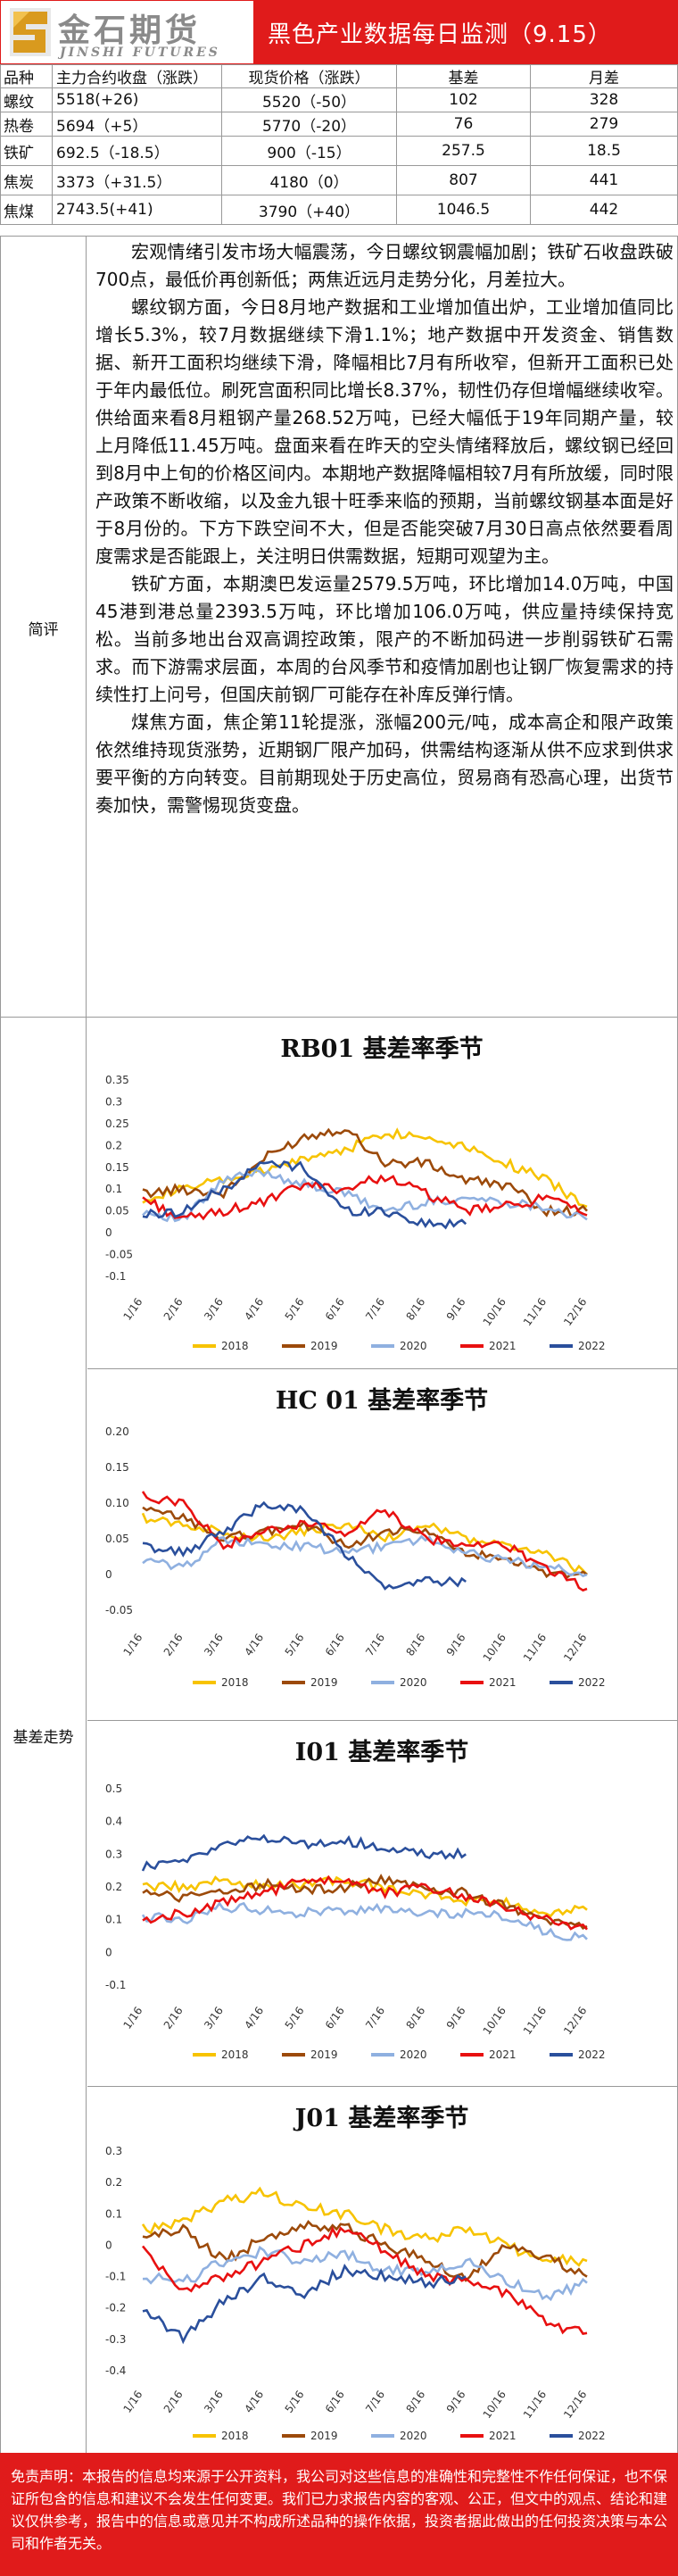 The height and width of the screenshot is (2576, 678). I want to click on y-tick-label: -0.3, so click(115, 2339).